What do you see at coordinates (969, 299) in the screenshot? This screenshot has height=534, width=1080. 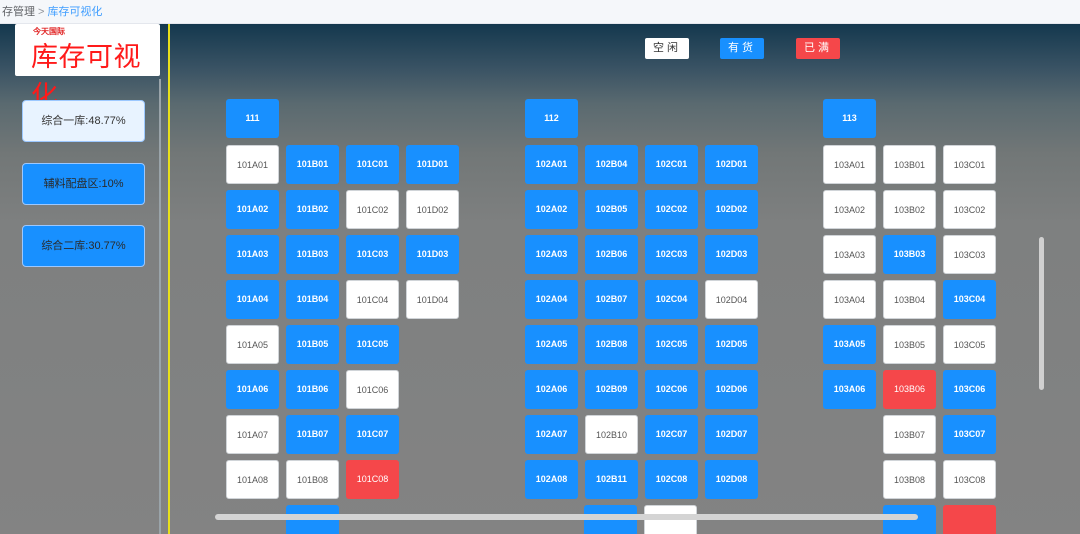 I see `location-103C04: 103C04` at bounding box center [969, 299].